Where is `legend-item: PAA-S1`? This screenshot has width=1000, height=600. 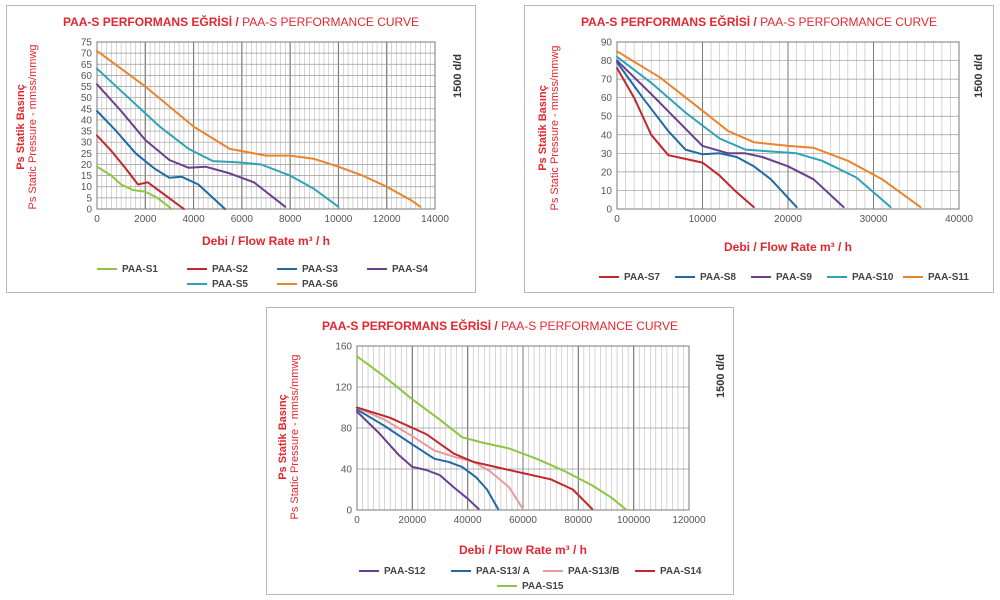 legend-item: PAA-S1 is located at coordinates (127, 269).